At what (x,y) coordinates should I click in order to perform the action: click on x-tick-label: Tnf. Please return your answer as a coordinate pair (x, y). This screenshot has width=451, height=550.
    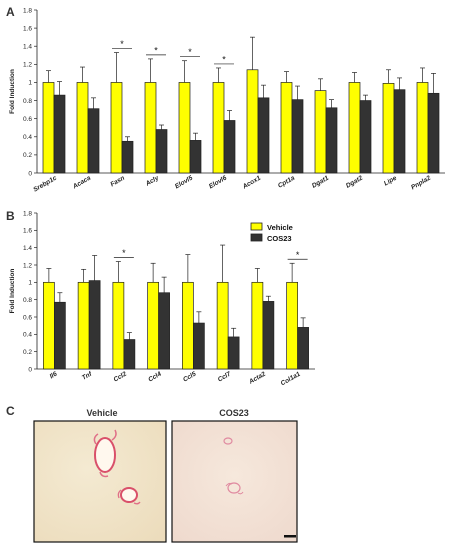
    Looking at the image, I should click on (87, 376).